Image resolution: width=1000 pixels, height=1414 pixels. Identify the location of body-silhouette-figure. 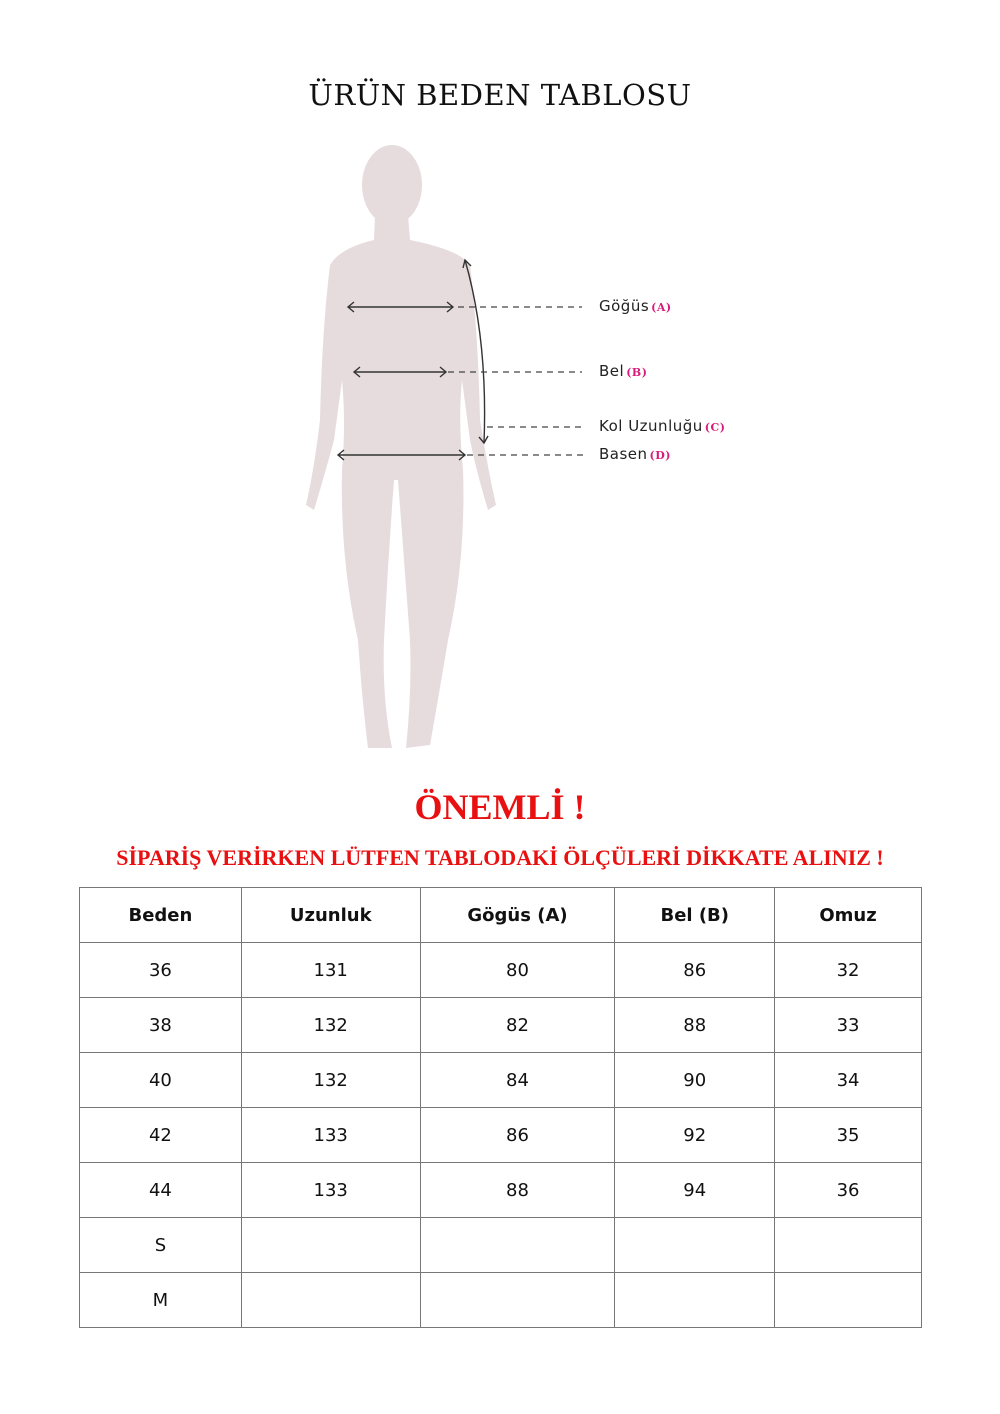
(445, 446).